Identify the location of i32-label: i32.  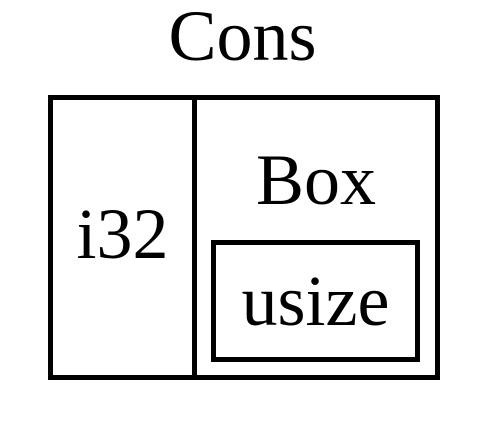
(122, 234).